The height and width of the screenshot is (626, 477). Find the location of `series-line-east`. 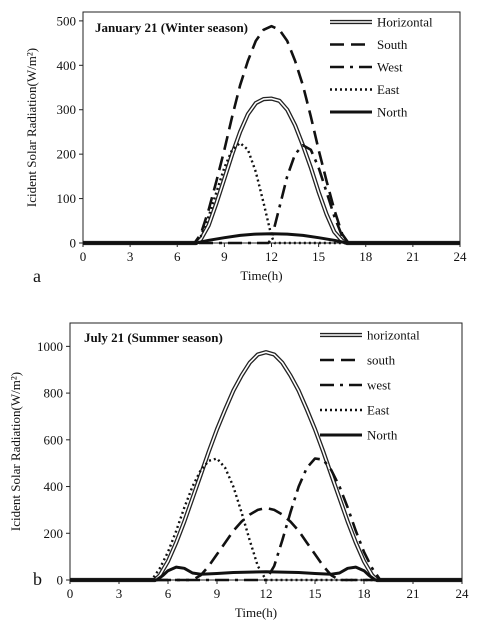

series-line-east is located at coordinates (271, 193).